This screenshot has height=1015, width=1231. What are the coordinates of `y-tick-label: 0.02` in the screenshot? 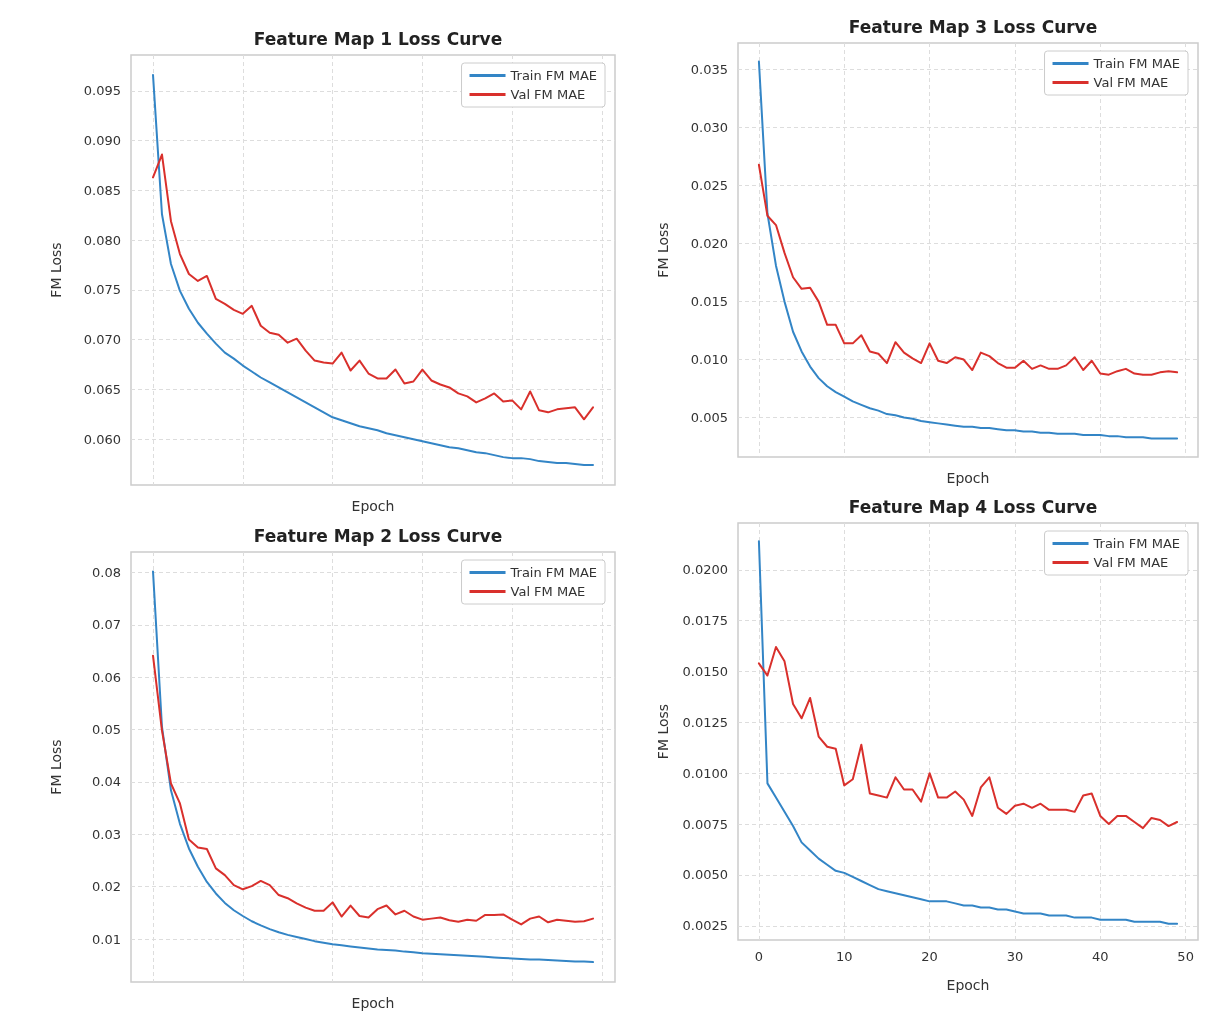 It's located at (106, 887).